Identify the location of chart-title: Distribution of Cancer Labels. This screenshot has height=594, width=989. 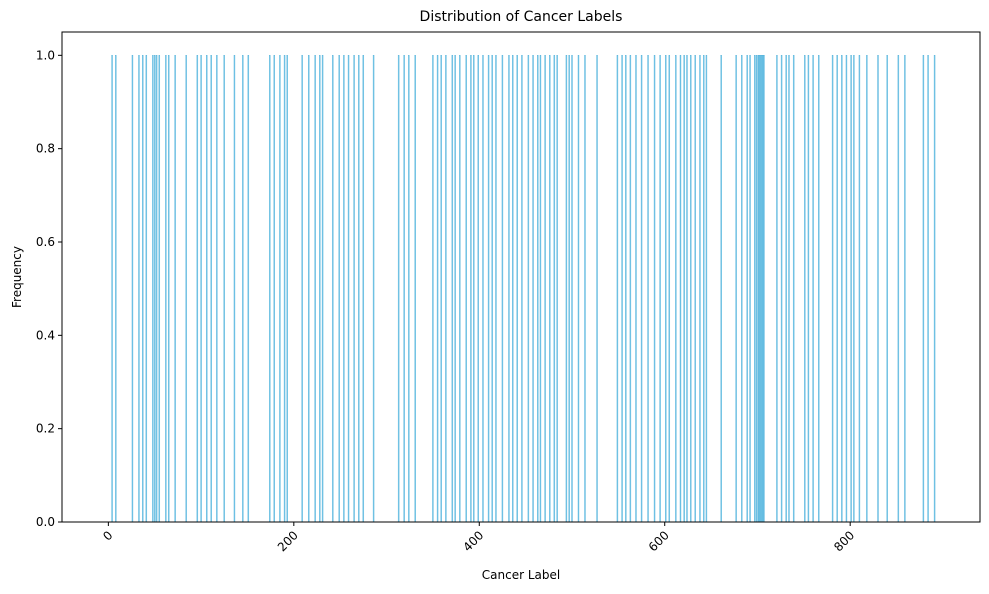
(521, 17).